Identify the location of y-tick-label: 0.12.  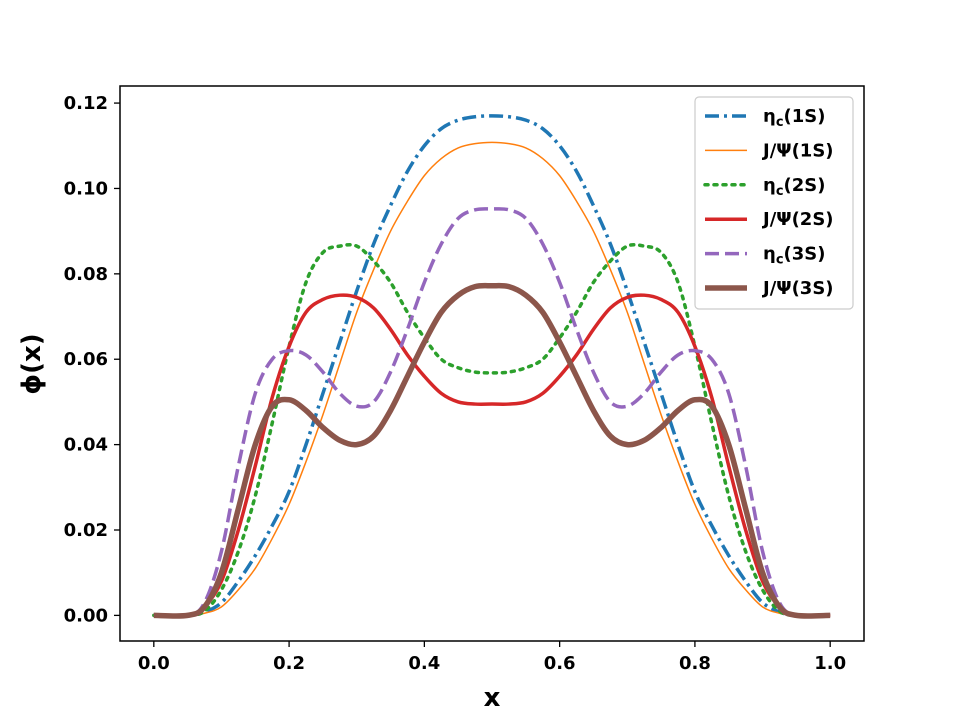
(86, 103).